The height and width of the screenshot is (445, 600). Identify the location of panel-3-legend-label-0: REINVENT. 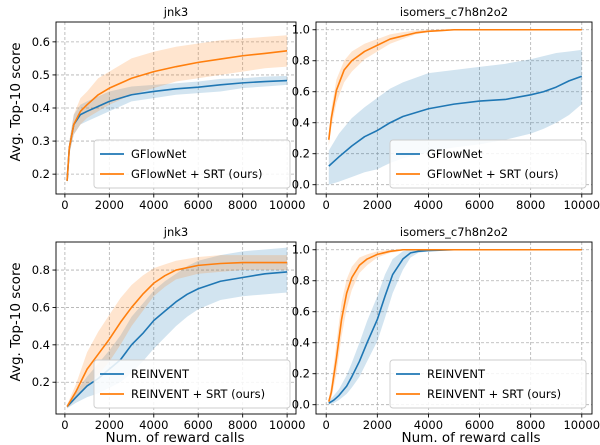
(160, 374).